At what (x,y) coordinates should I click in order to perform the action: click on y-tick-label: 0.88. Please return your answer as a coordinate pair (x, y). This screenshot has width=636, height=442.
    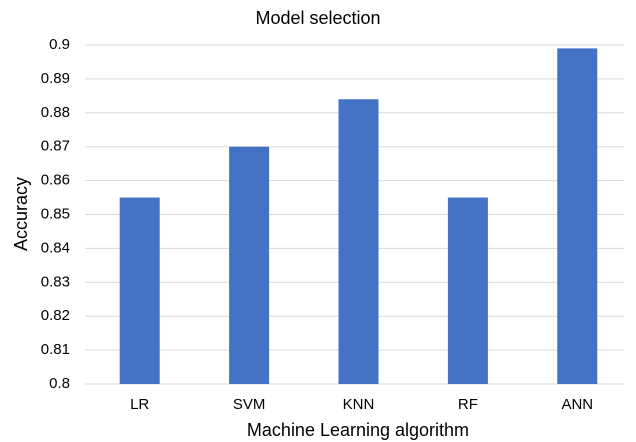
    Looking at the image, I should click on (55, 112).